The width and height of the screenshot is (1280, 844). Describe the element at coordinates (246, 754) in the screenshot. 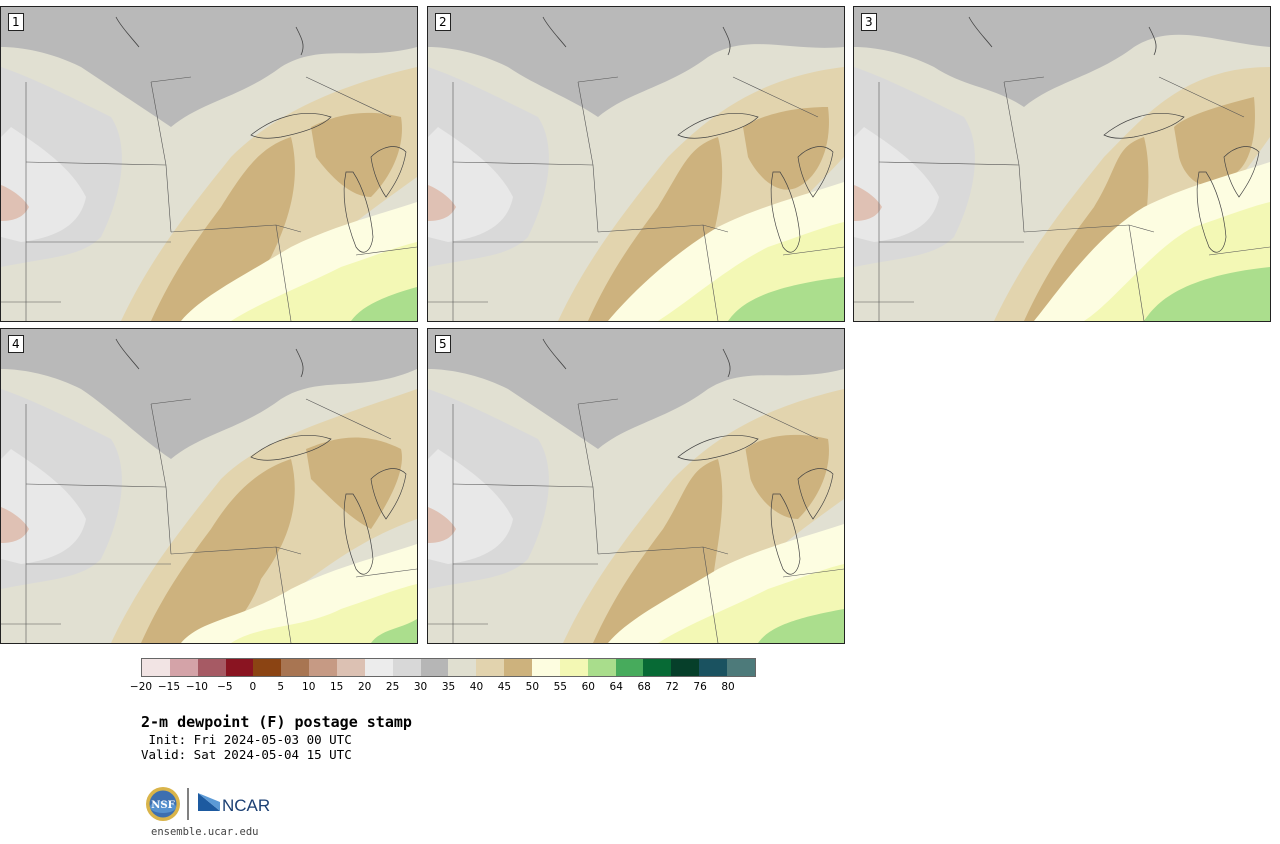

I see `valid-time: Valid: Sat 2024-05-04 15 UTC` at that location.